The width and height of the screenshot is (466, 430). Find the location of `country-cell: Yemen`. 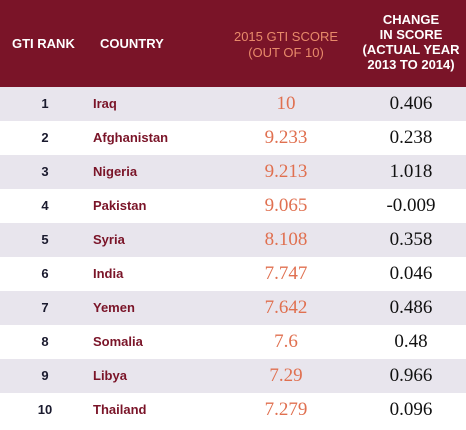

country-cell: Yemen is located at coordinates (114, 307).